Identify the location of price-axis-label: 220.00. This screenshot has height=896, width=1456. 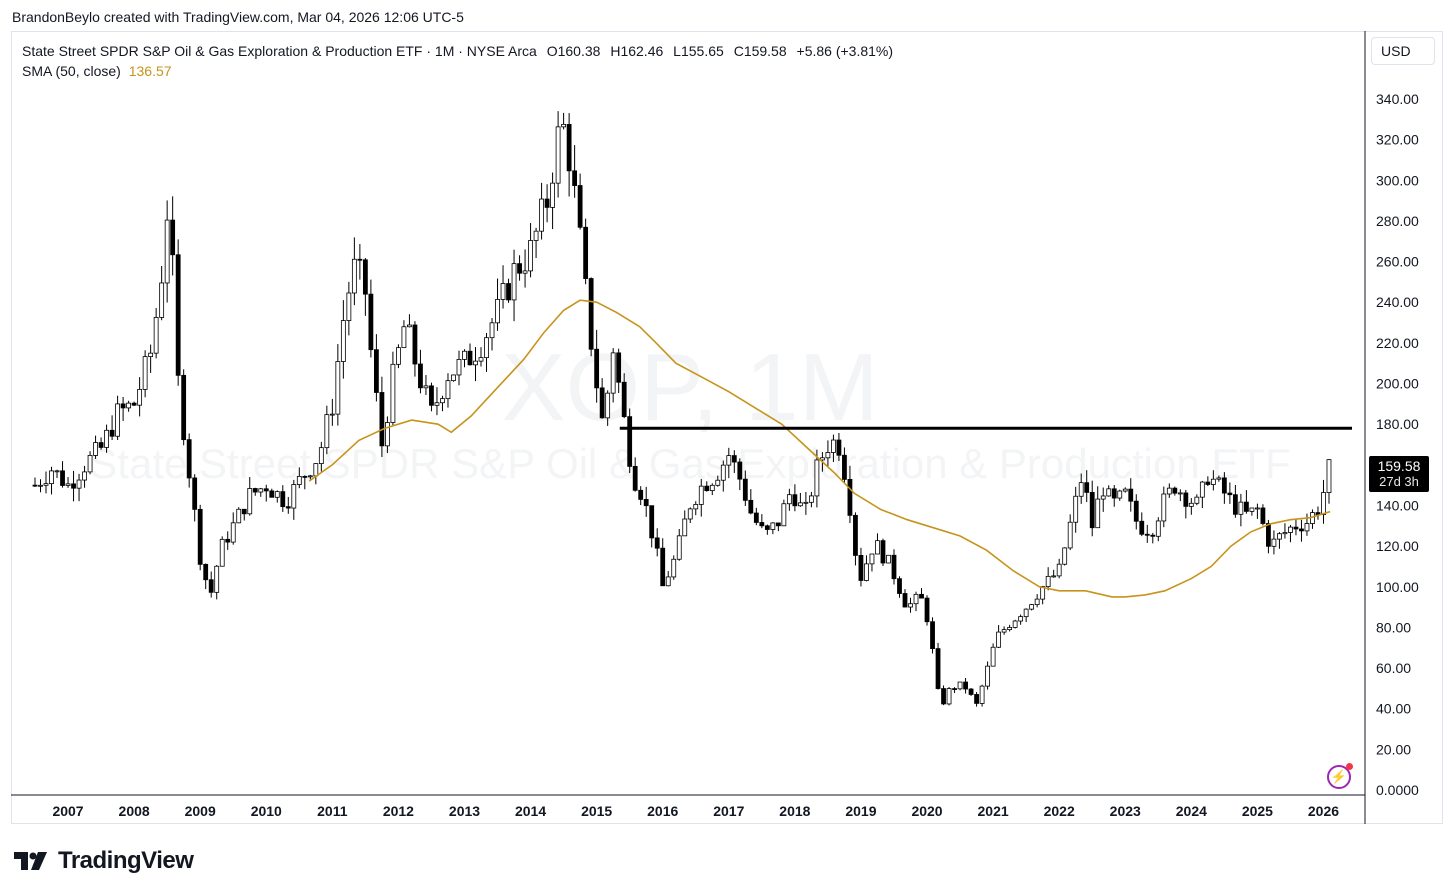
(1397, 343).